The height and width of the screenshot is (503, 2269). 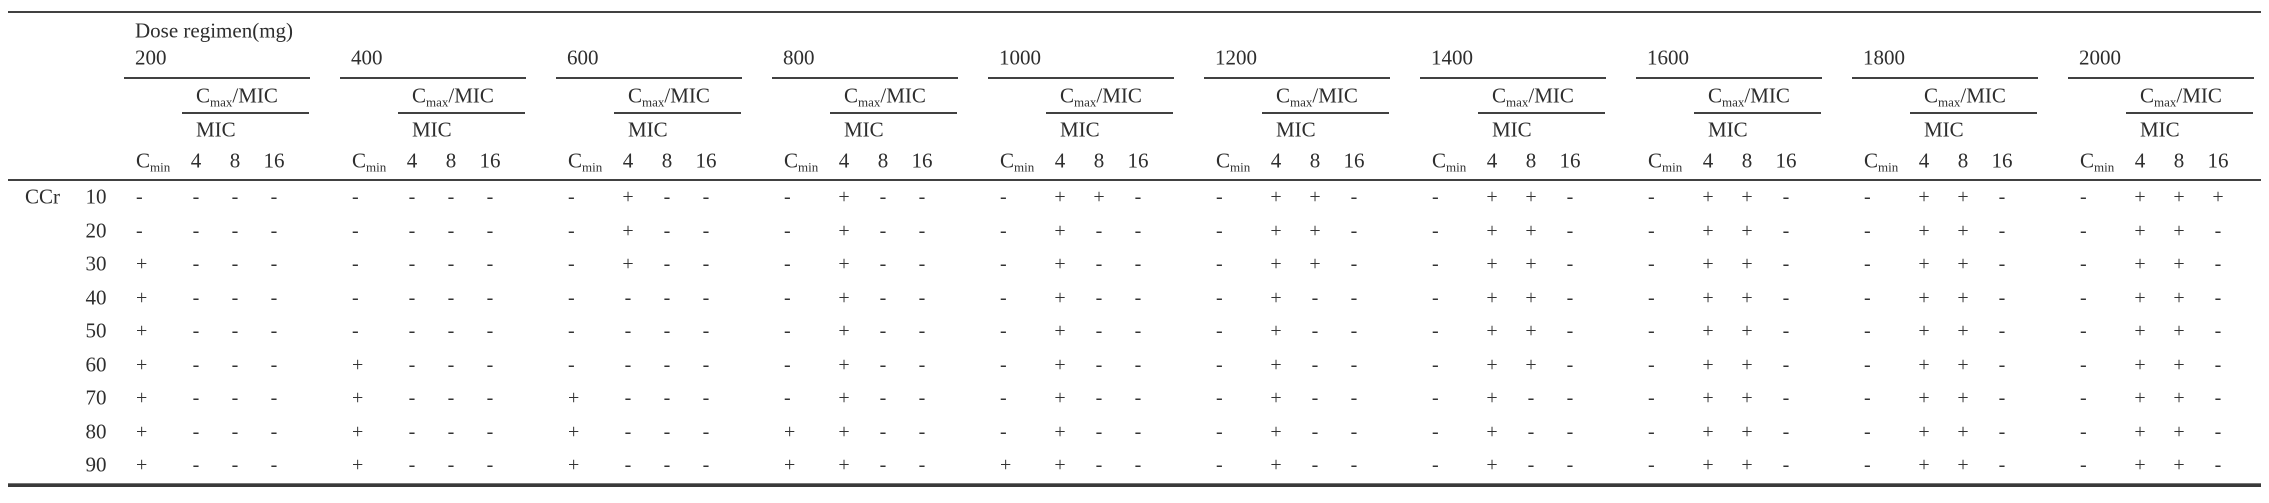 I want to click on mic-tick-header: 8, so click(x=1315, y=160).